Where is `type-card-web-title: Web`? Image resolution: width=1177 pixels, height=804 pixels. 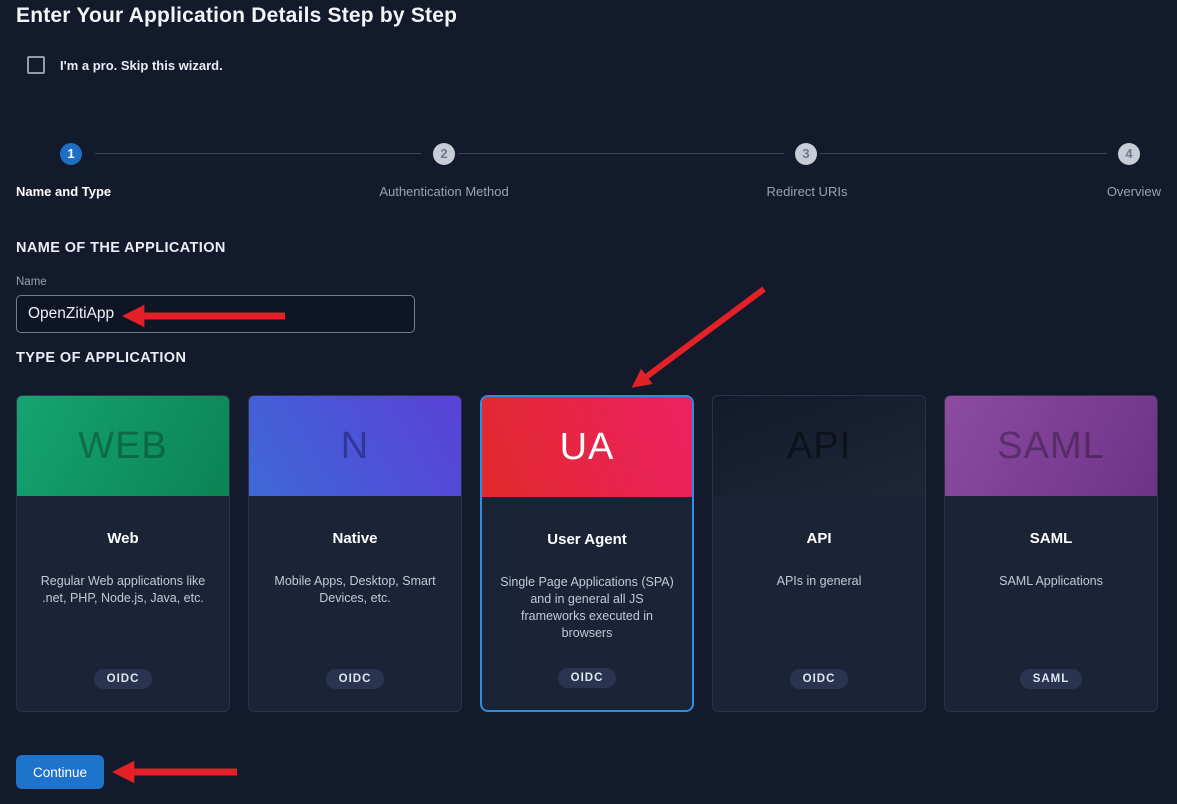 type-card-web-title: Web is located at coordinates (123, 538).